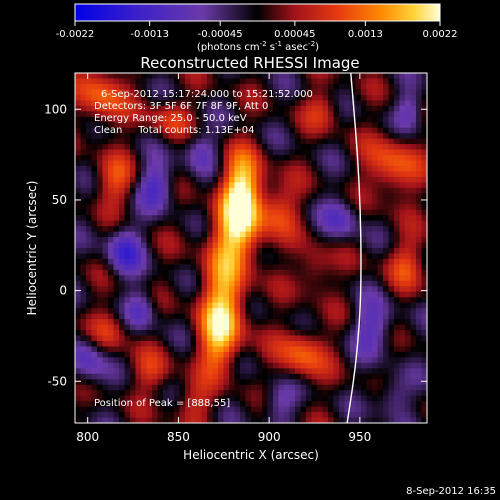 Image resolution: width=500 pixels, height=500 pixels. I want to click on colorbar-tick-label: 0.0022, so click(440, 34).